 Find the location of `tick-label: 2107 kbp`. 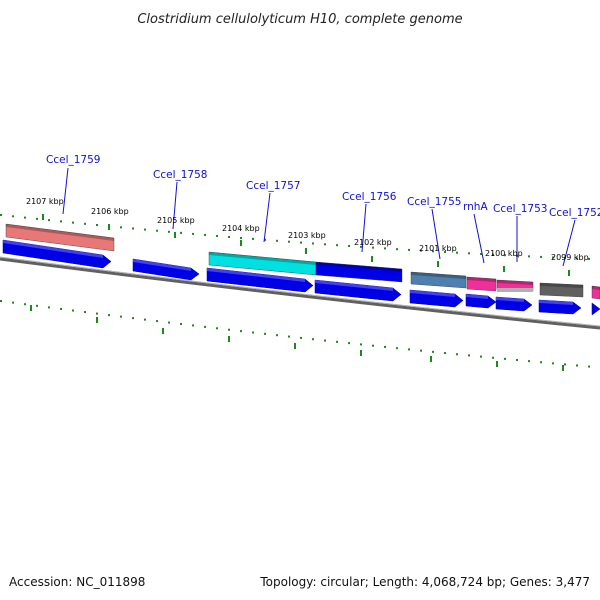

tick-label: 2107 kbp is located at coordinates (45, 201).